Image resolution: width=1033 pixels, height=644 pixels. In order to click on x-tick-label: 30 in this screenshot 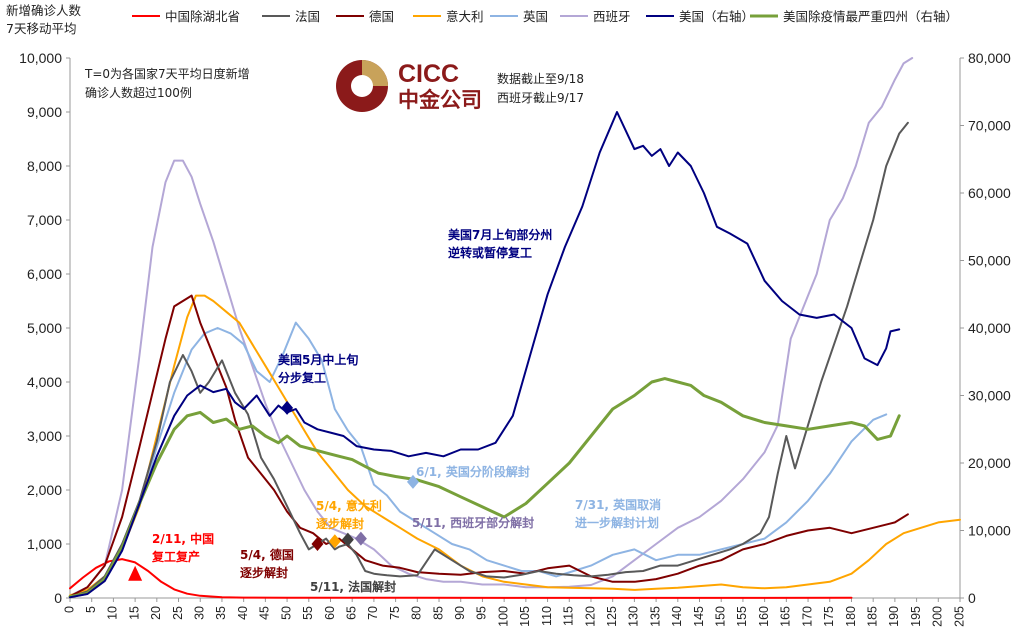, I will do `click(200, 613)`.